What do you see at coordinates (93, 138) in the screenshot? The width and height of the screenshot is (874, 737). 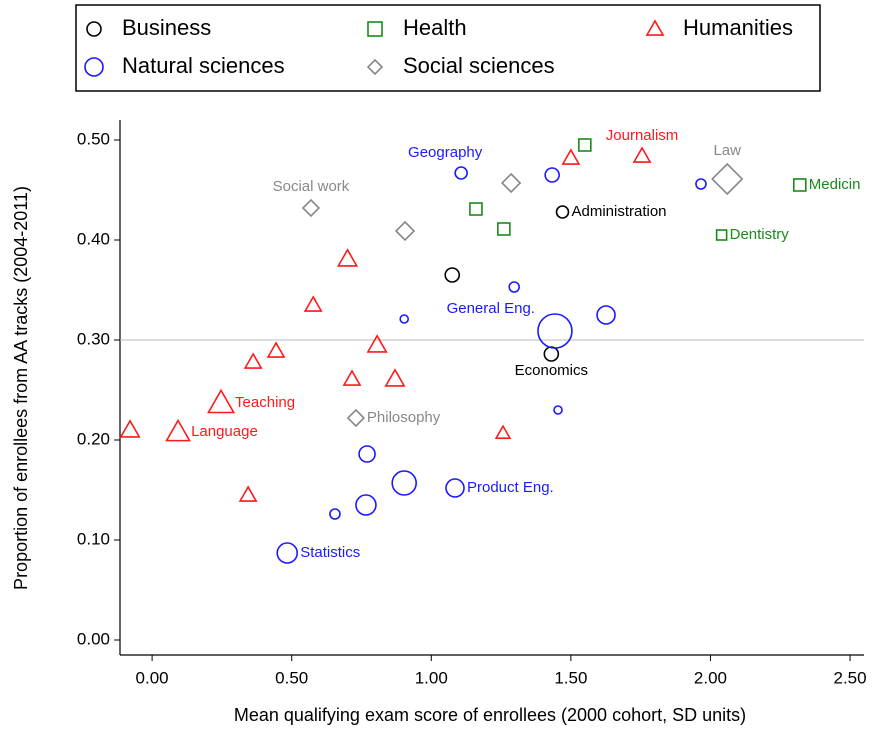 I see `y-tick-label: 0.50` at bounding box center [93, 138].